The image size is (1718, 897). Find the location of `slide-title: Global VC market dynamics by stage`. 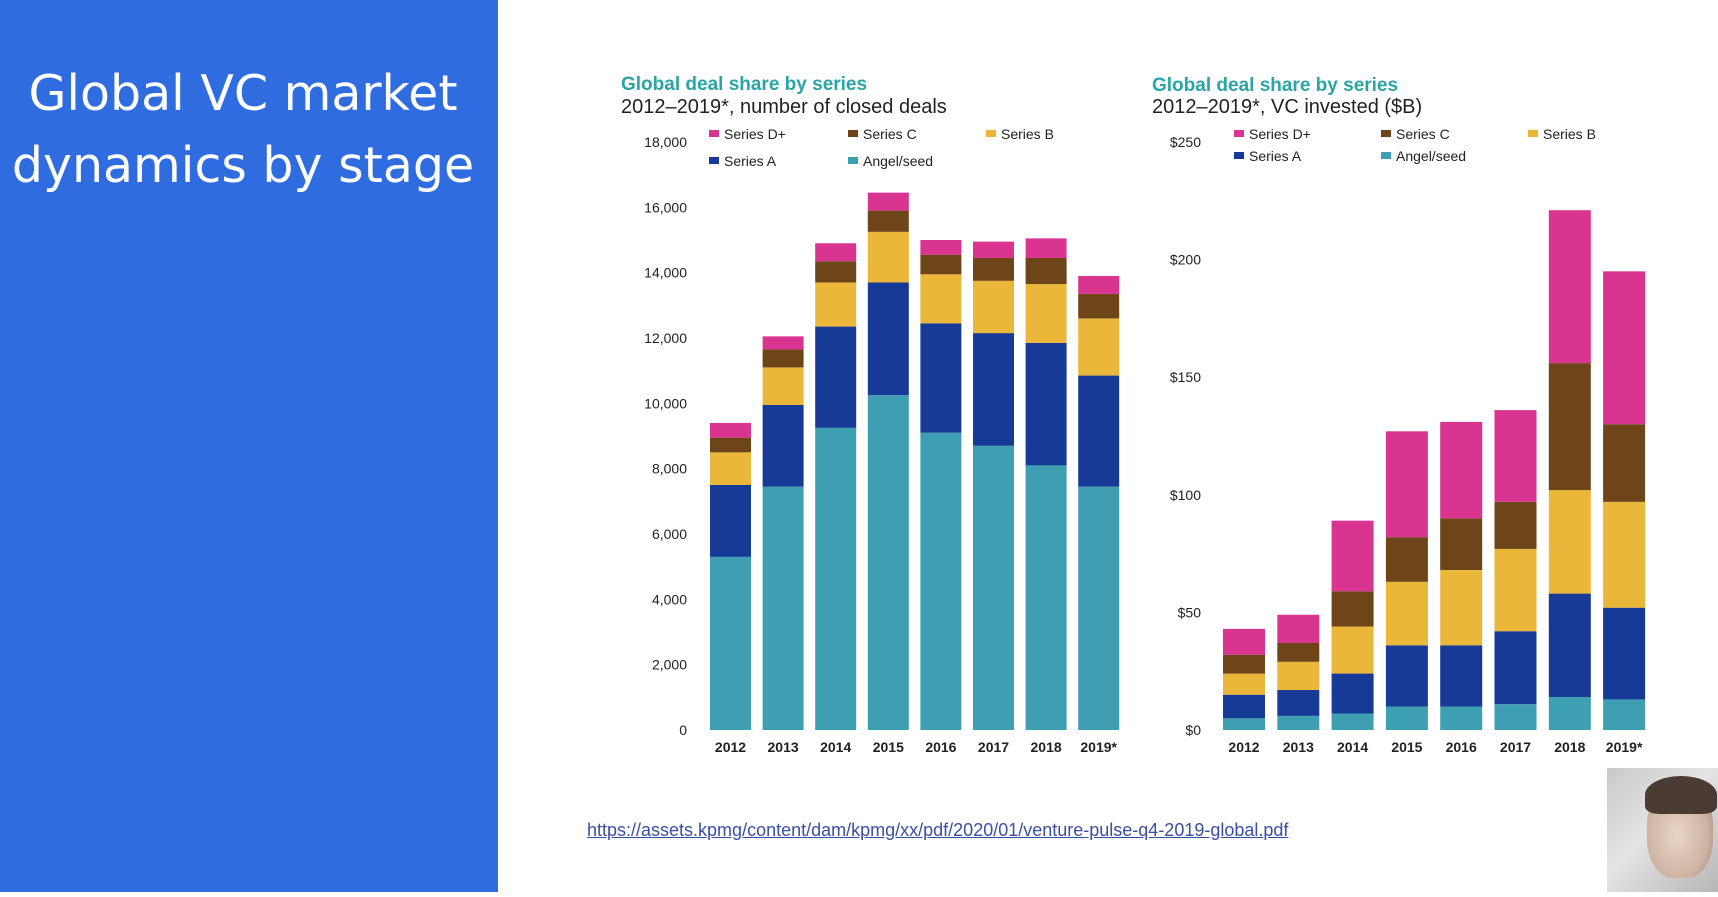

slide-title: Global VC market dynamics by stage is located at coordinates (243, 130).